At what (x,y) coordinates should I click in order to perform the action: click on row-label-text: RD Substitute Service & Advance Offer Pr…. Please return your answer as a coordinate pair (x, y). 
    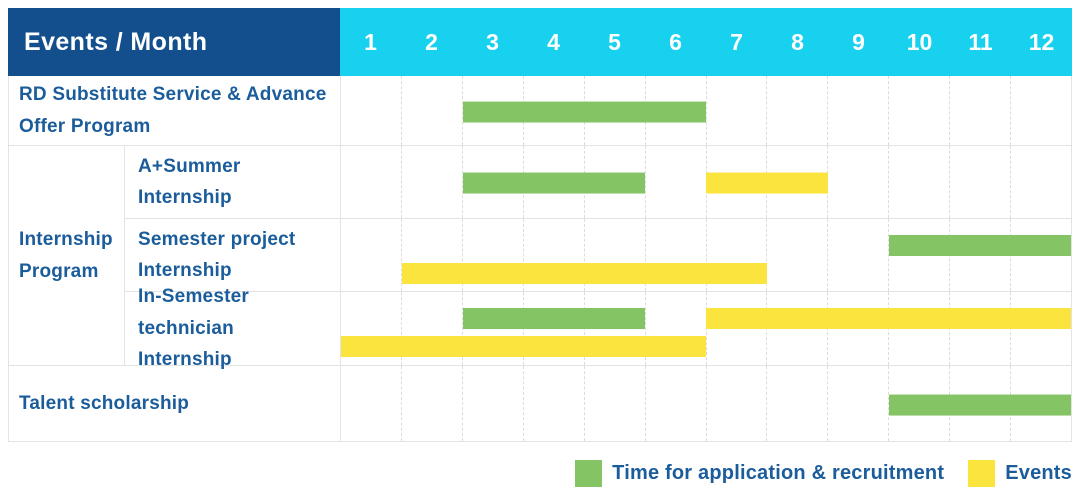
    Looking at the image, I should click on (173, 110).